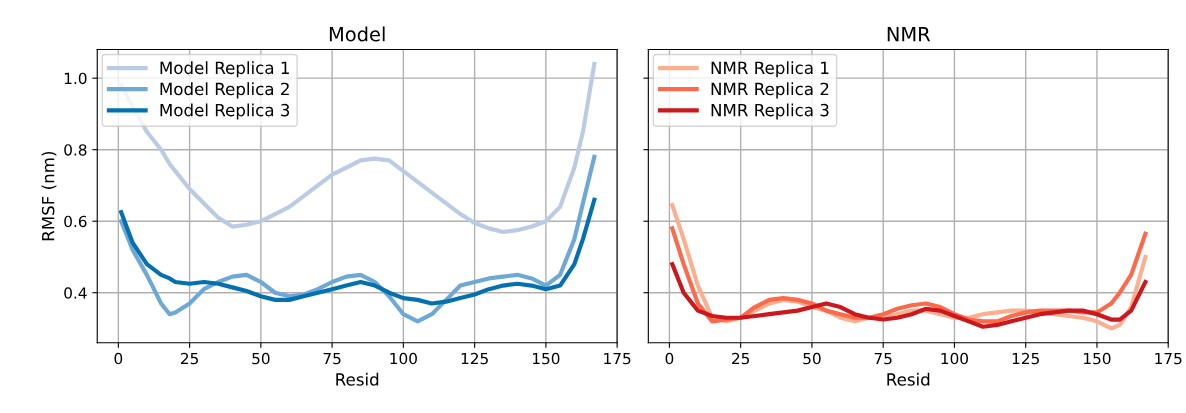 The height and width of the screenshot is (413, 1186). I want to click on legend-label: Model Replica 2, so click(224, 90).